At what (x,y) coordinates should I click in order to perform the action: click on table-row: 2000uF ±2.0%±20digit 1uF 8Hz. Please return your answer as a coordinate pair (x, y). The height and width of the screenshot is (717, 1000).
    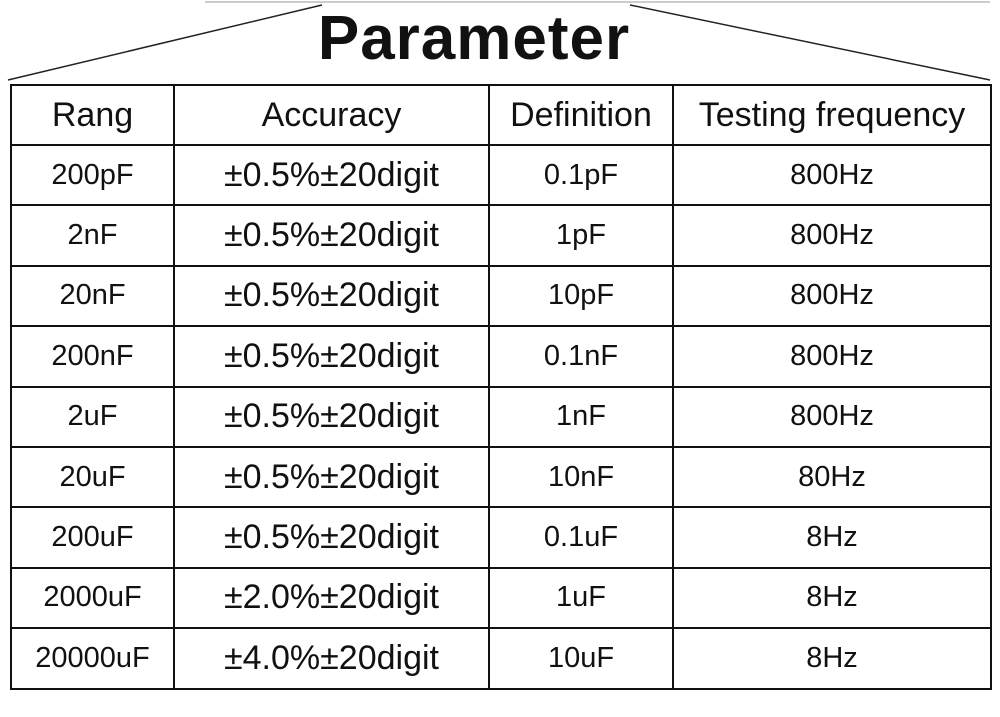
    Looking at the image, I should click on (501, 598).